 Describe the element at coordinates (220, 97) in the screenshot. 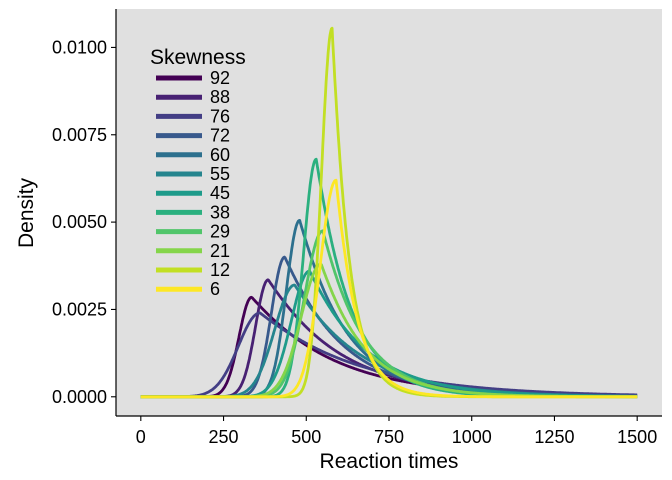

I see `legend-label-88: 88` at that location.